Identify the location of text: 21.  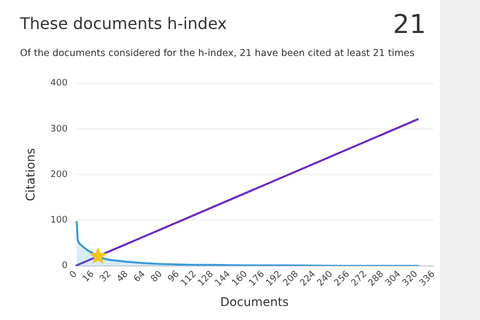
(409, 25).